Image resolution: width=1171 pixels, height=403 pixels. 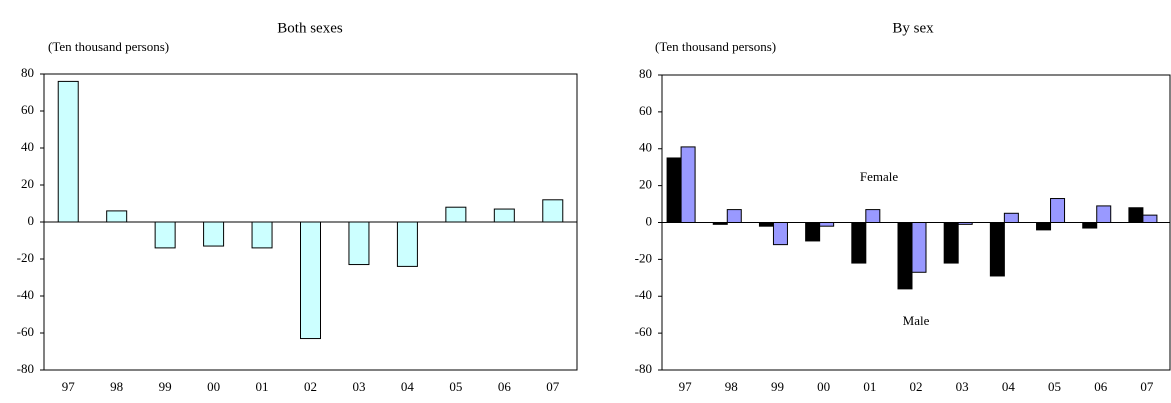 What do you see at coordinates (916, 320) in the screenshot?
I see `series-label: Male` at bounding box center [916, 320].